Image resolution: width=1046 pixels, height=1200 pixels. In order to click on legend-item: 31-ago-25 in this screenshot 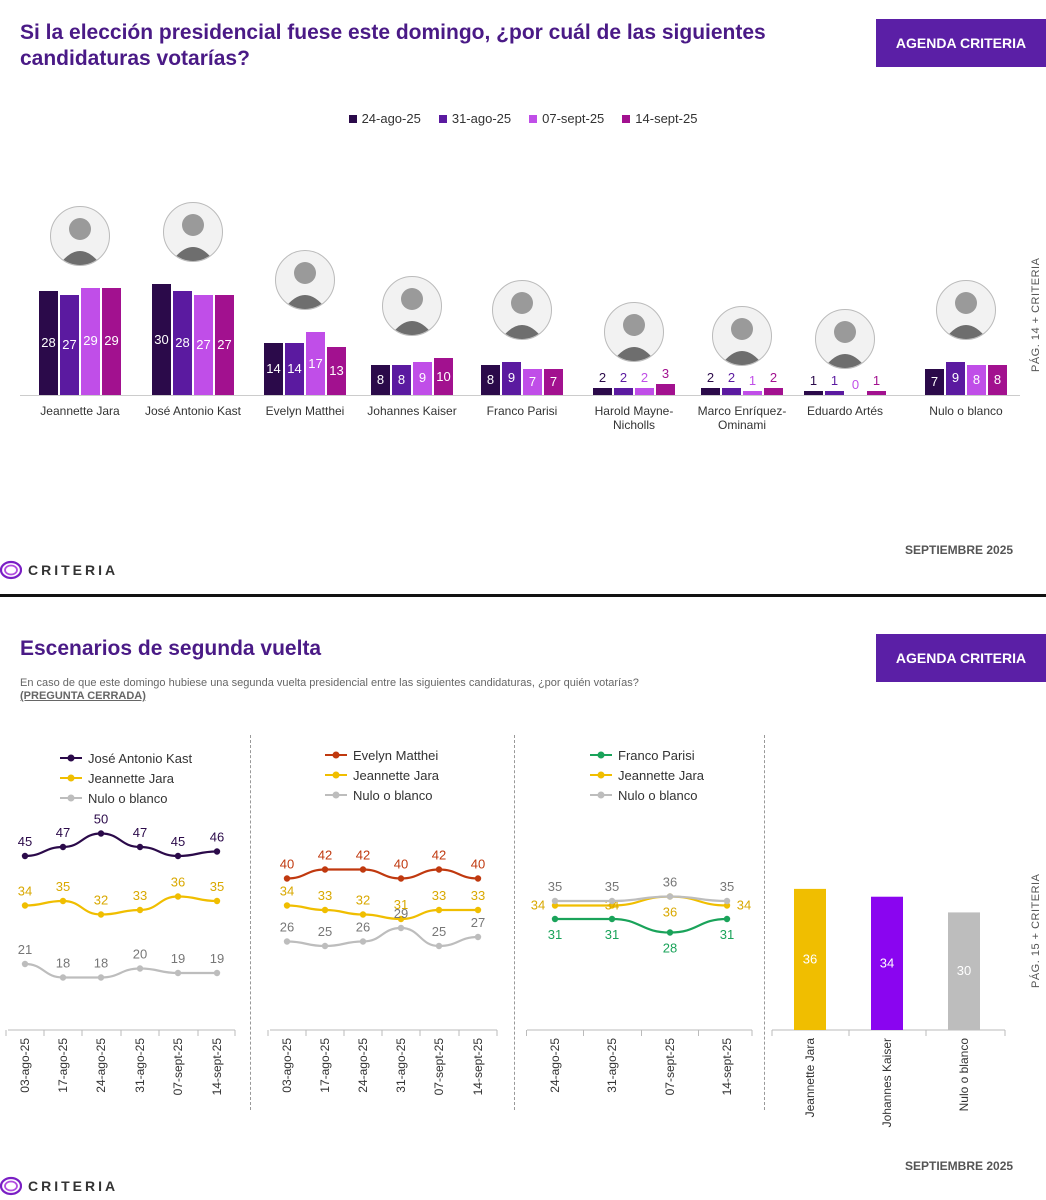, I will do `click(474, 118)`.